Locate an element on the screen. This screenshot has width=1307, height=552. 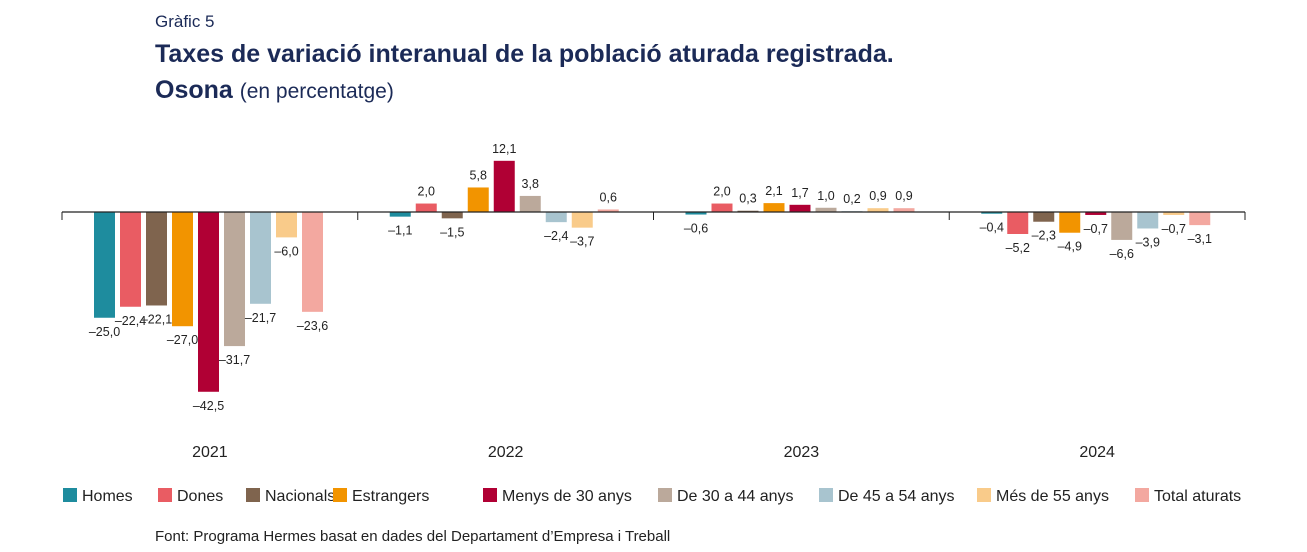
chart-subtitle: Osona (en percentatge) is located at coordinates (274, 90).